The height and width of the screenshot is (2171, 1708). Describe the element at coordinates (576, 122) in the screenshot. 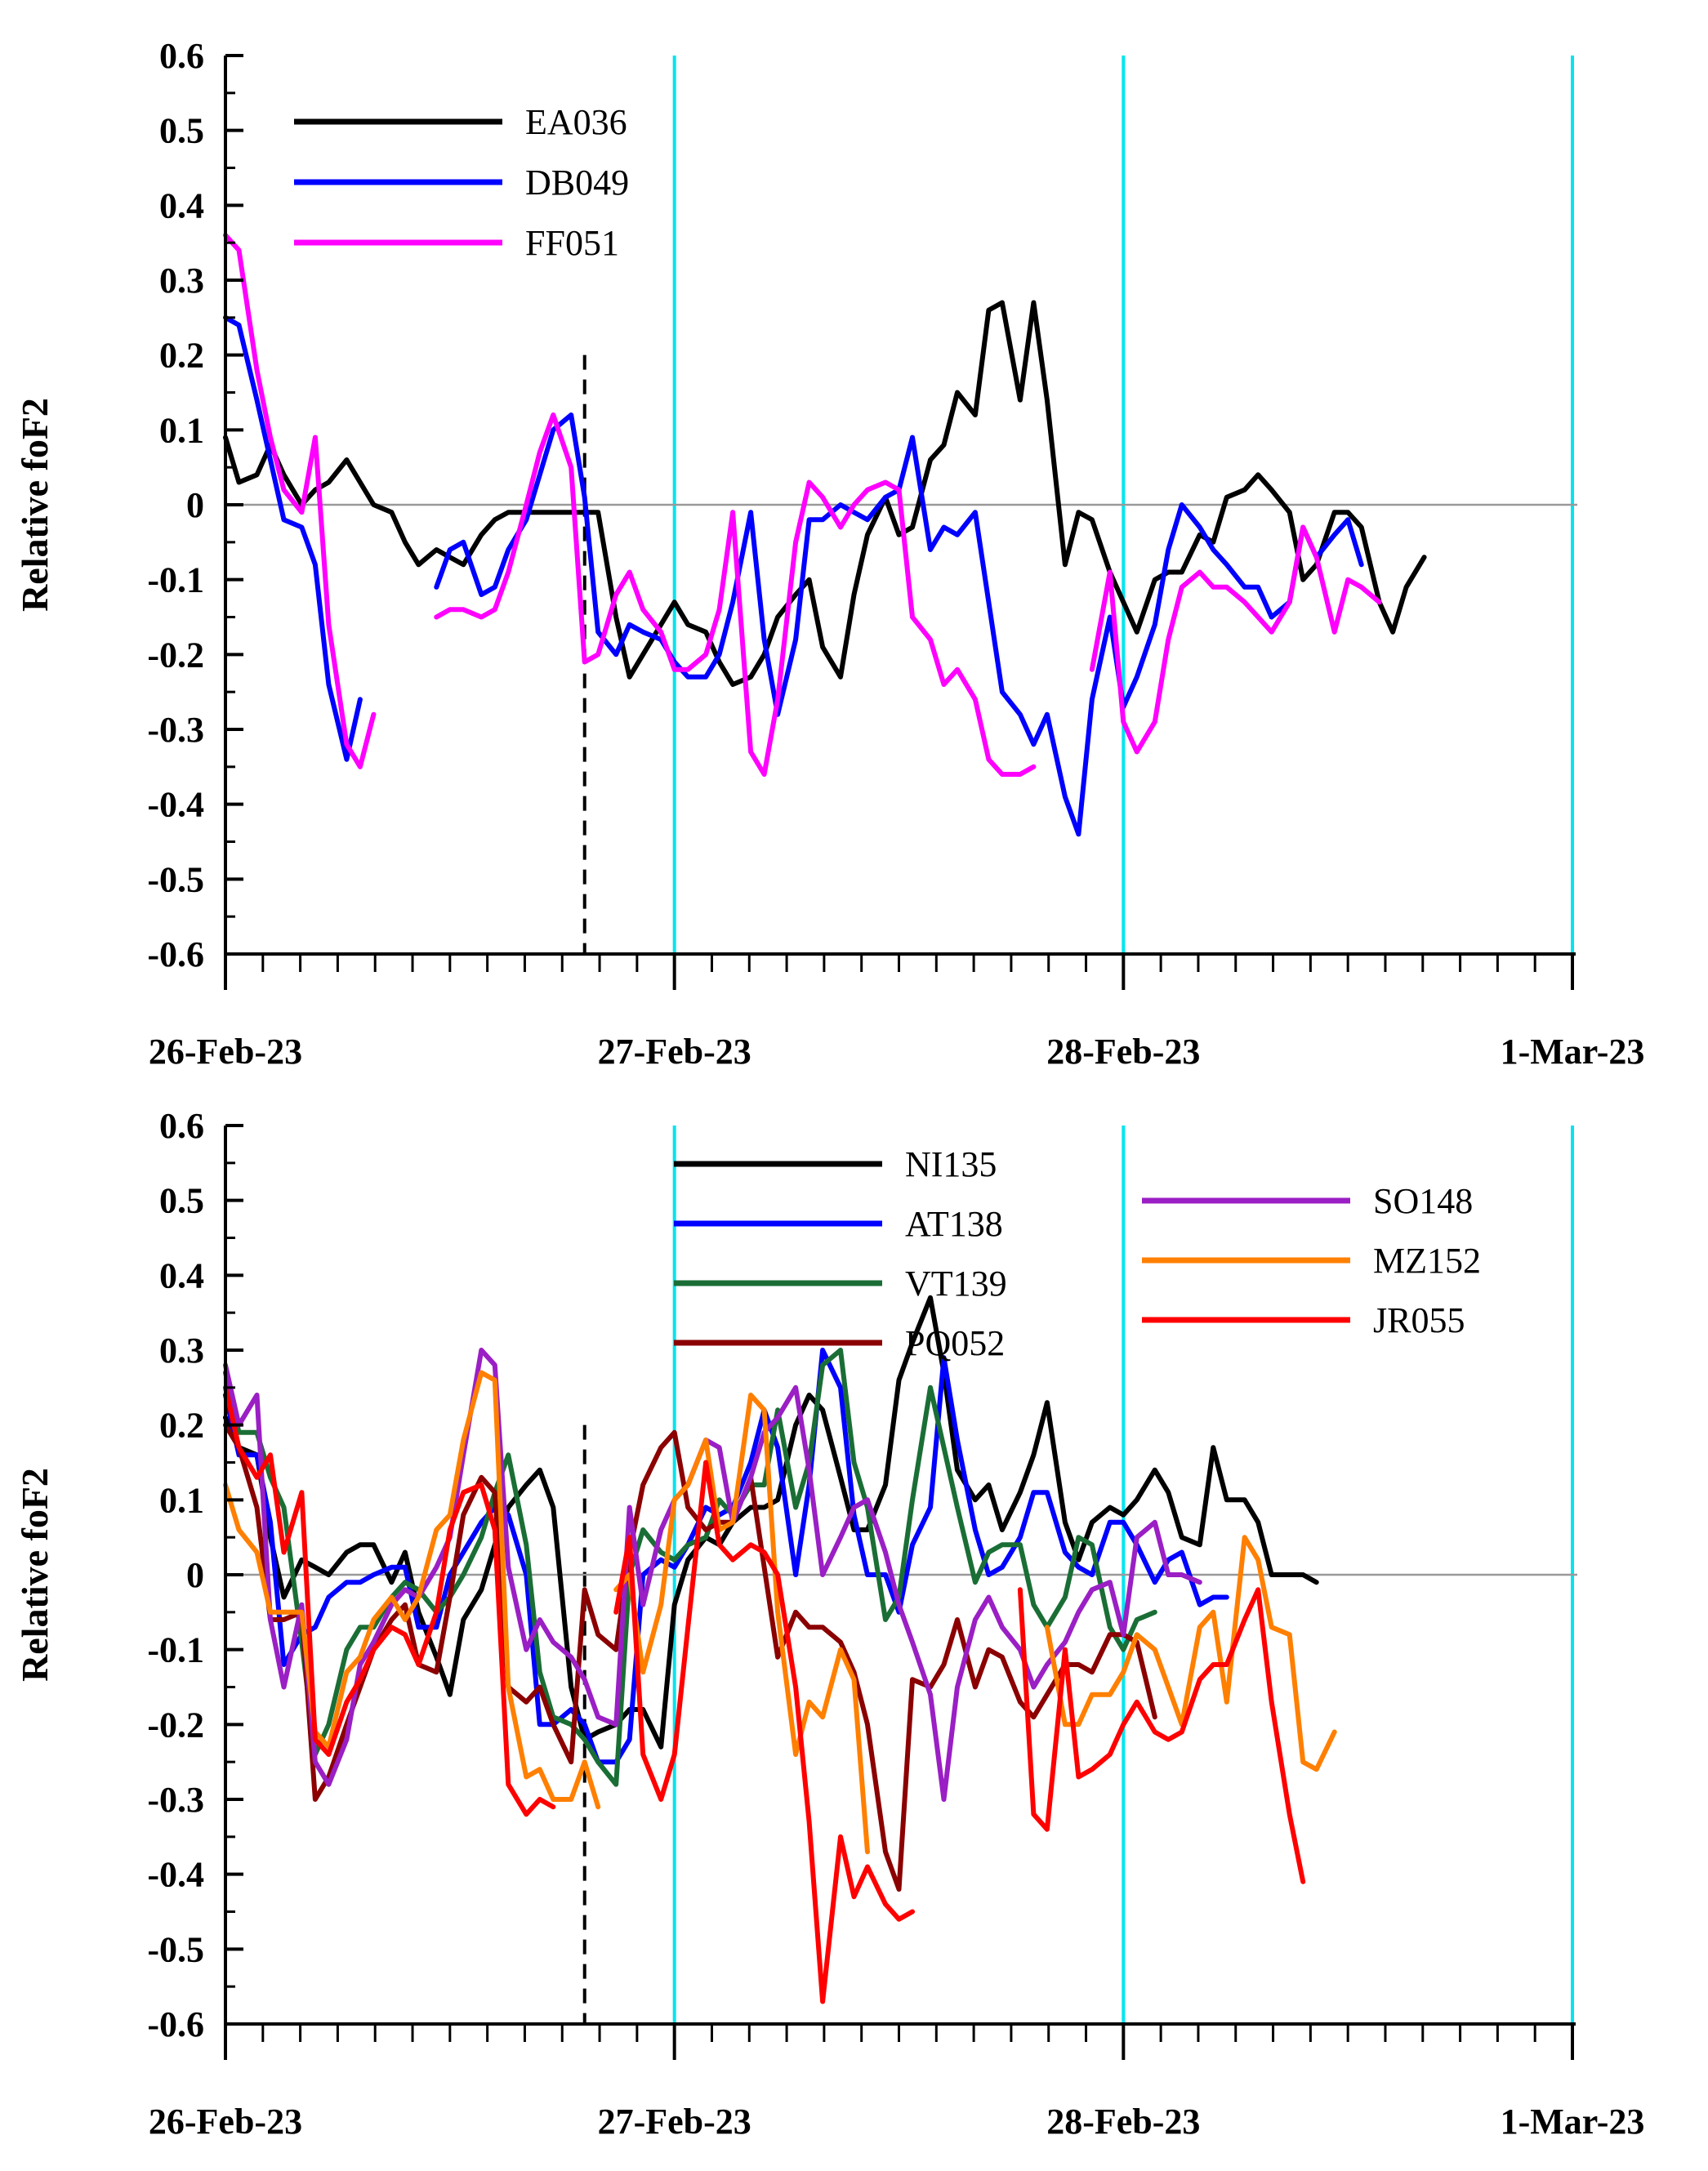

I see `legend-label: EA036` at that location.